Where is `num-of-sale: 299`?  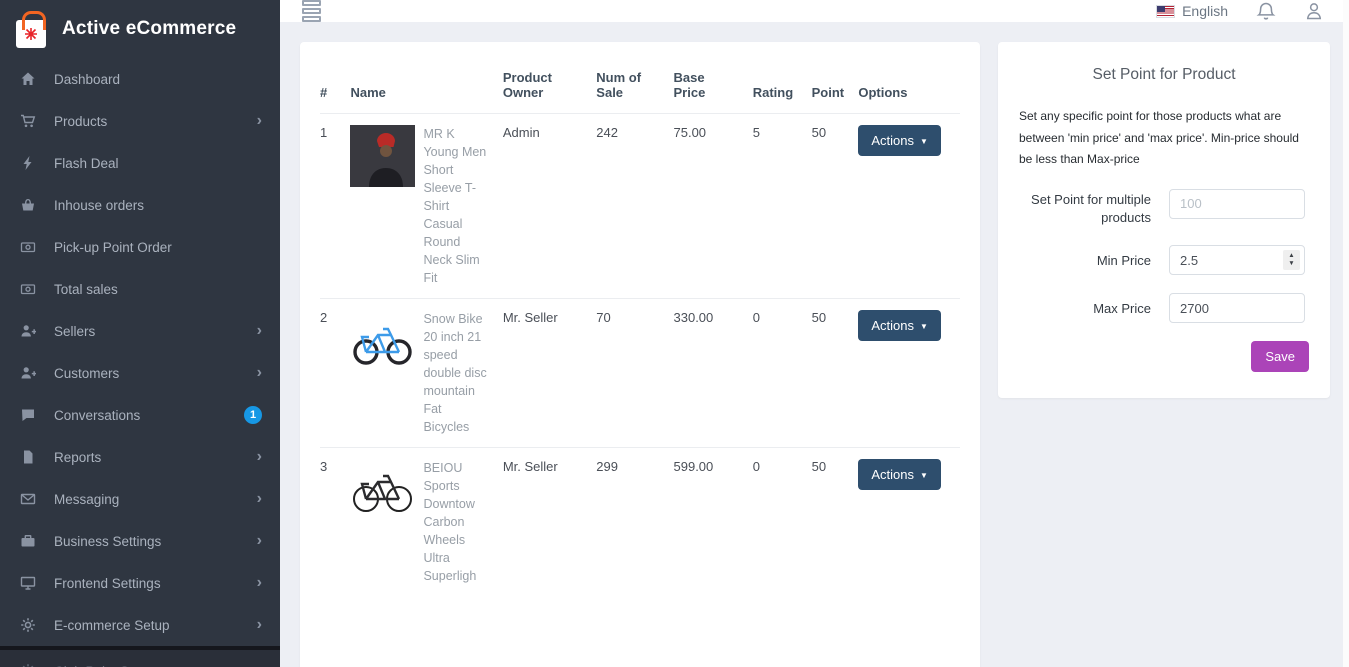 num-of-sale: 299 is located at coordinates (635, 521).